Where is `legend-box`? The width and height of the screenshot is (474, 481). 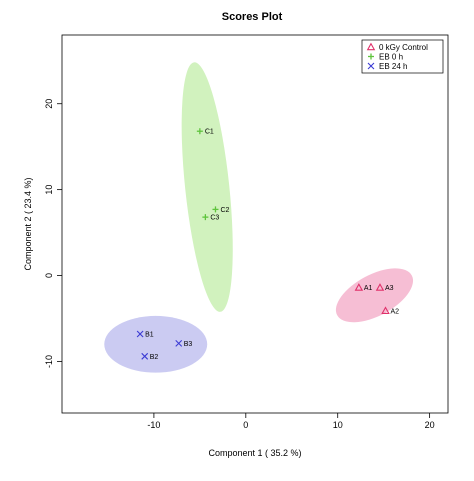 legend-box is located at coordinates (402, 56).